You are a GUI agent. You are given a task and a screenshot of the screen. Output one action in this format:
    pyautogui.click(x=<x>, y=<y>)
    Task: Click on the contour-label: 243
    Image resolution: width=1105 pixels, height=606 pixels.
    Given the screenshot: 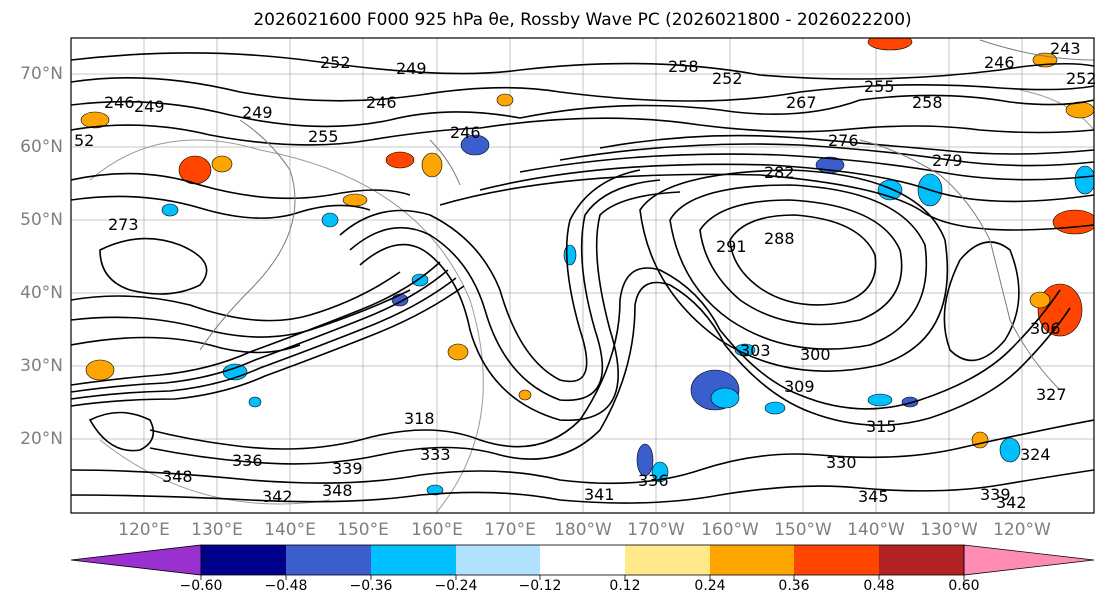 What is the action you would take?
    pyautogui.click(x=1065, y=48)
    